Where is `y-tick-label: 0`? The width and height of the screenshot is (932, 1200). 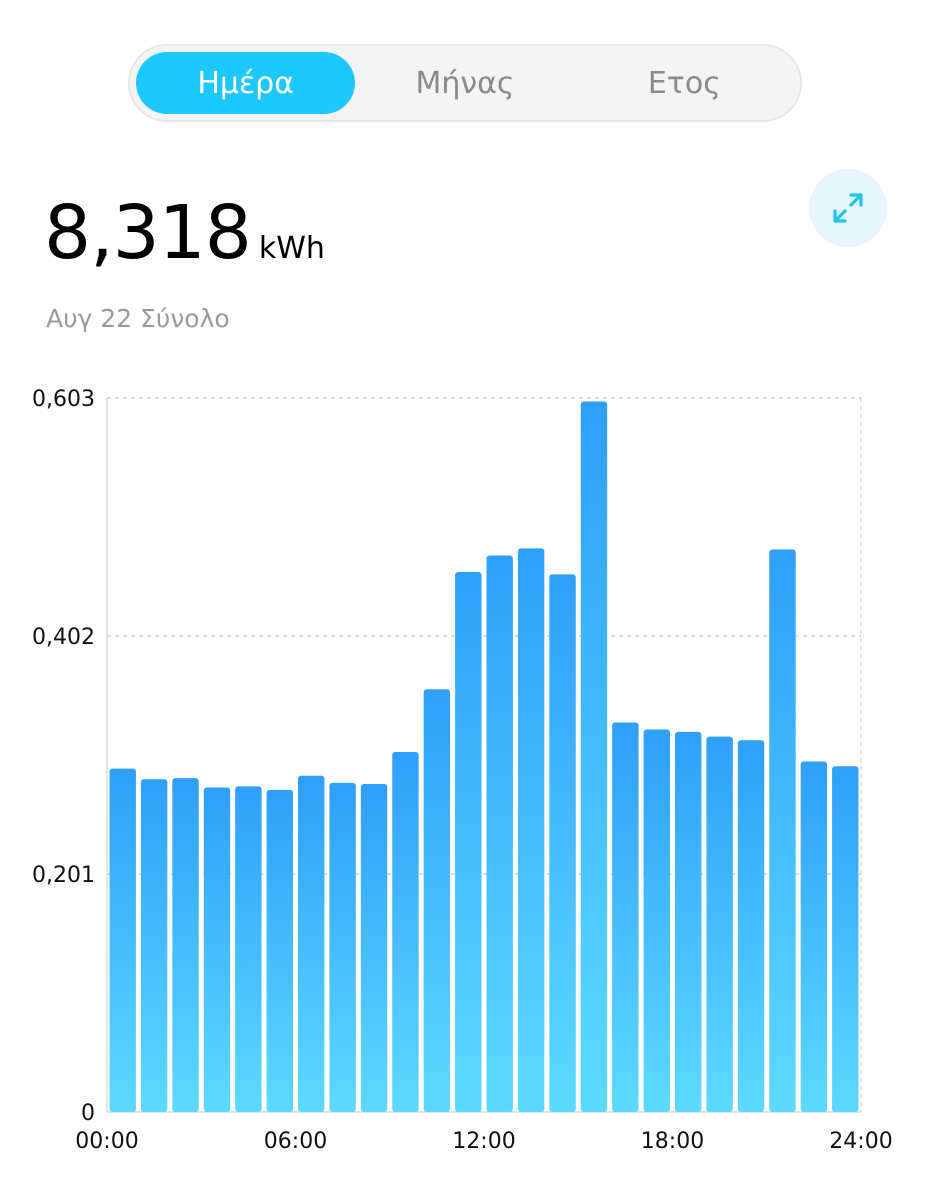
y-tick-label: 0 is located at coordinates (88, 1113).